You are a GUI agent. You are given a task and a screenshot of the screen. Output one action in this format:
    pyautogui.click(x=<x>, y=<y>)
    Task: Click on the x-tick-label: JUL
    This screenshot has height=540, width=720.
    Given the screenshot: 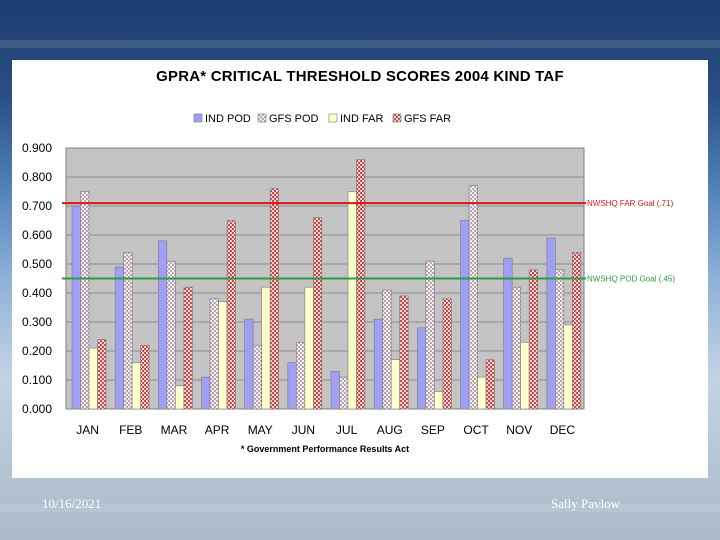 What is the action you would take?
    pyautogui.click(x=347, y=430)
    